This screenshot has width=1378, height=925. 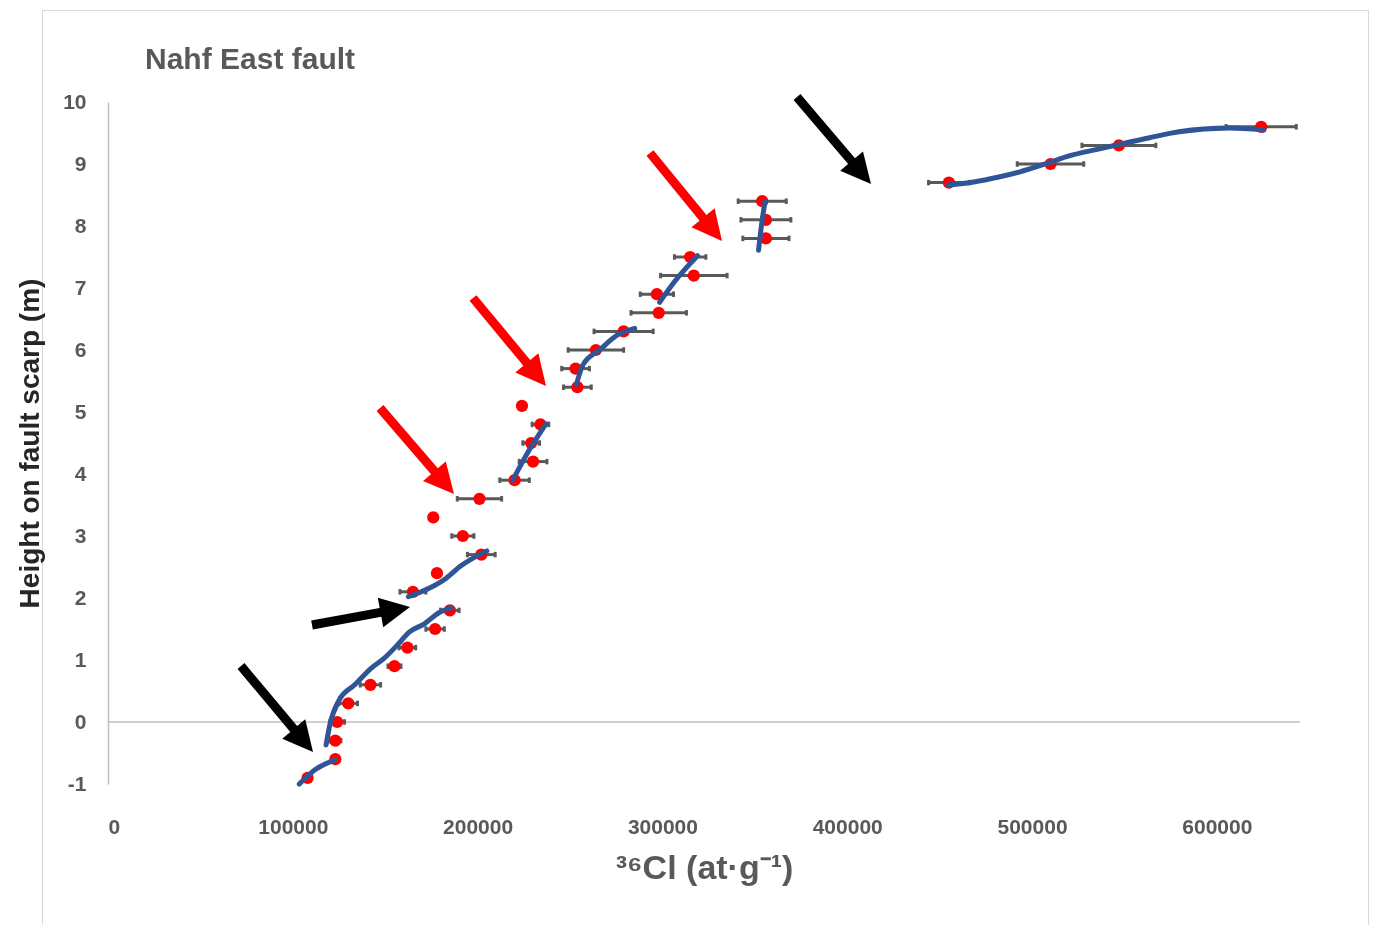 What do you see at coordinates (77, 783) in the screenshot?
I see `y-tick-label: -1` at bounding box center [77, 783].